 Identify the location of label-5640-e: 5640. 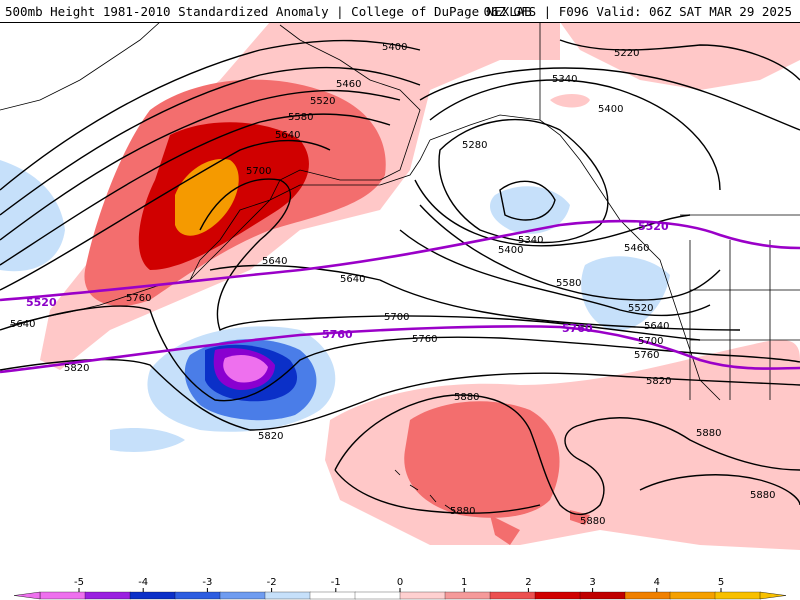
(22, 324).